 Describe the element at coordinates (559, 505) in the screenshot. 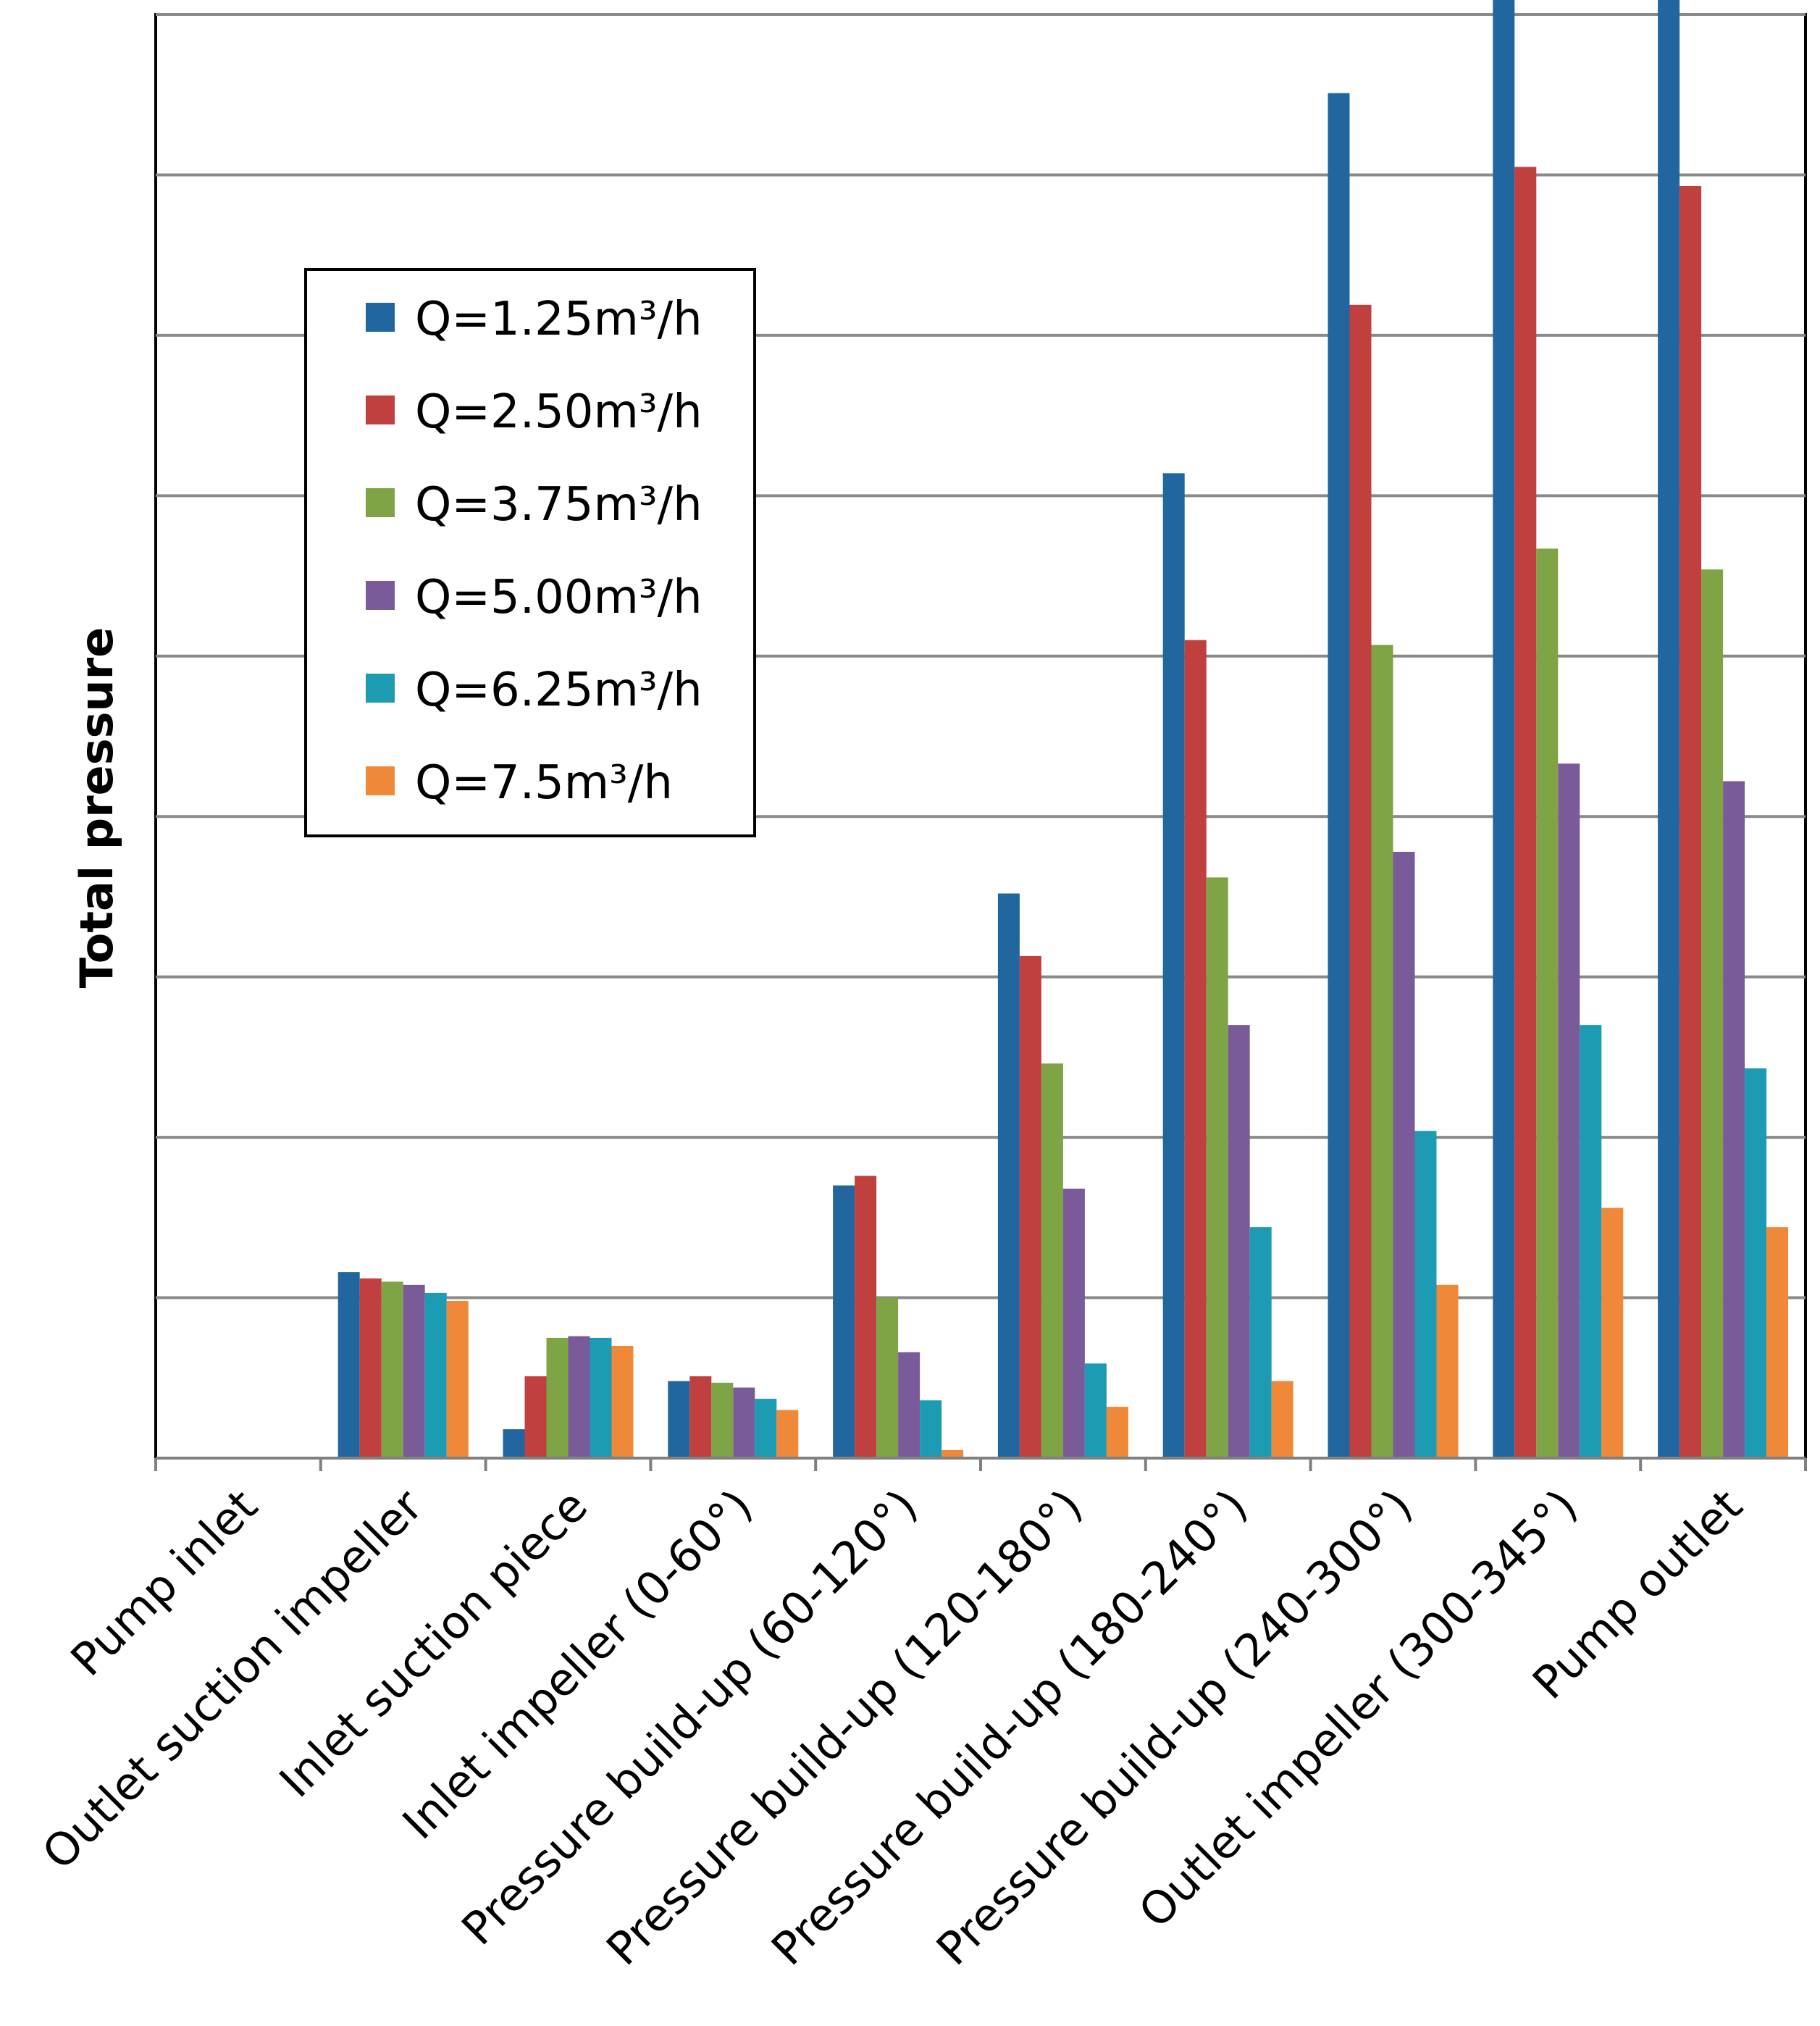

I see `legend-label: Q=3.75m³/h` at that location.